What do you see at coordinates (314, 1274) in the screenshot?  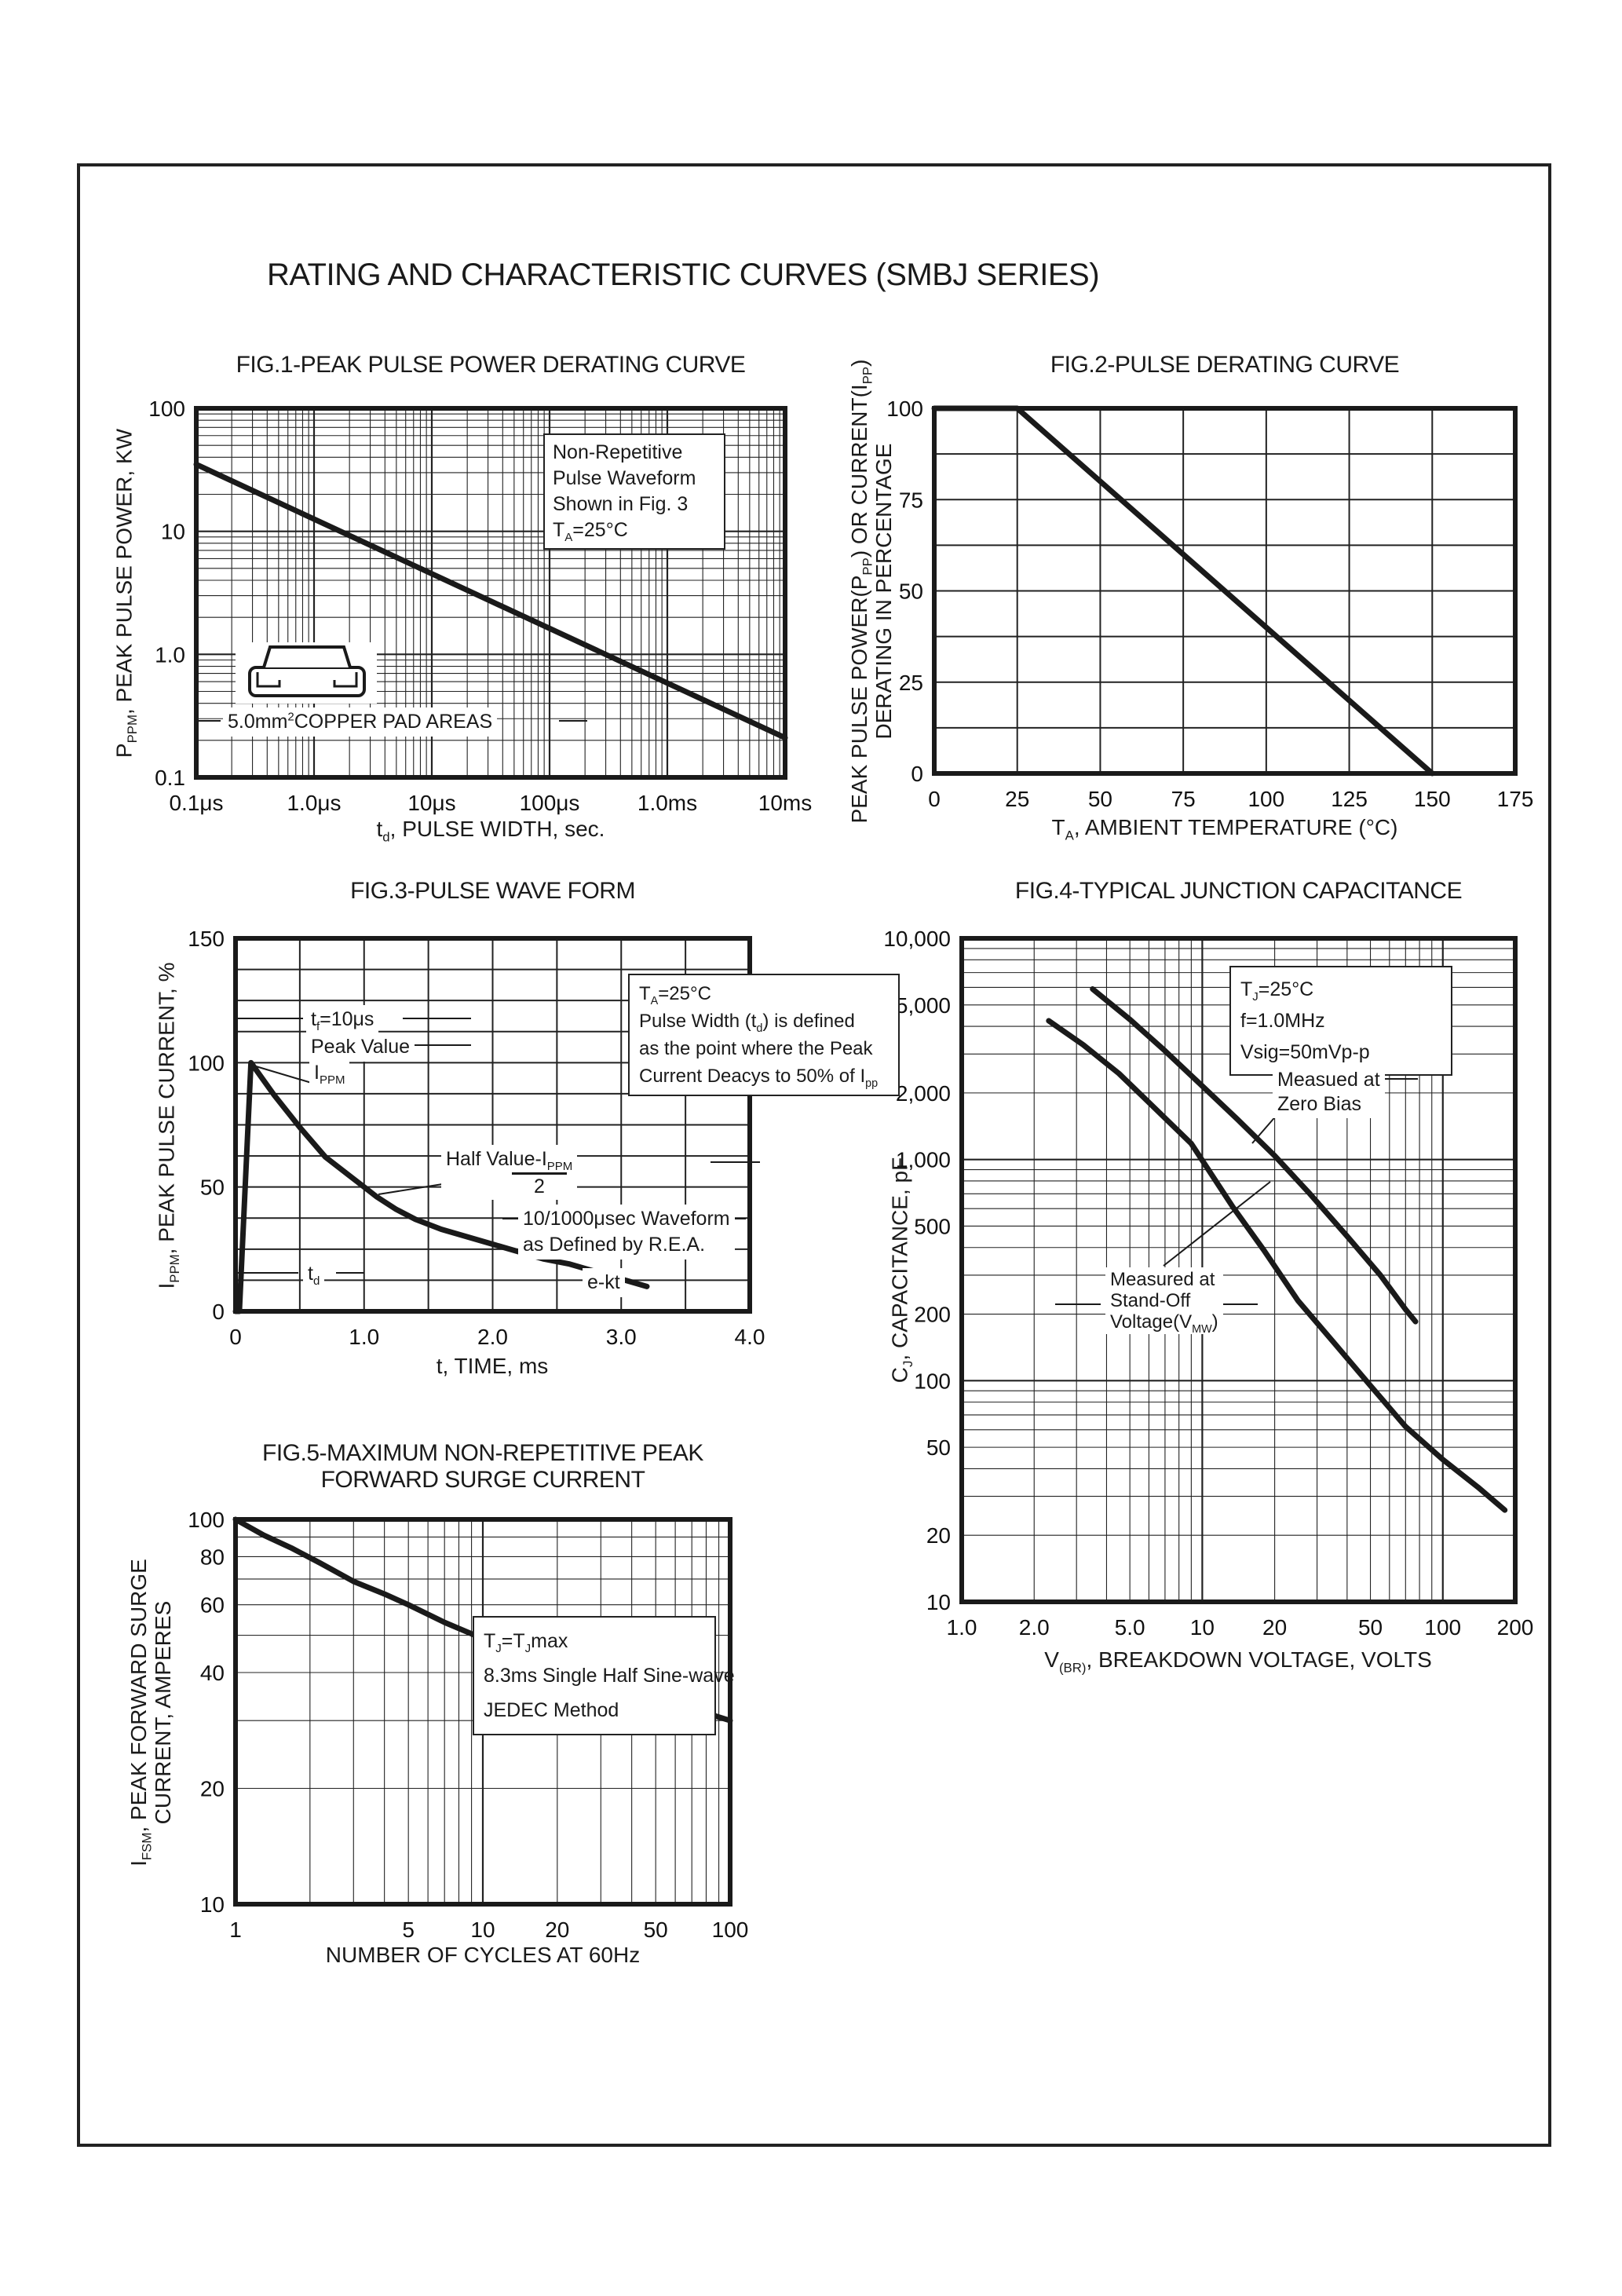 I see `fig3-td-label: td` at bounding box center [314, 1274].